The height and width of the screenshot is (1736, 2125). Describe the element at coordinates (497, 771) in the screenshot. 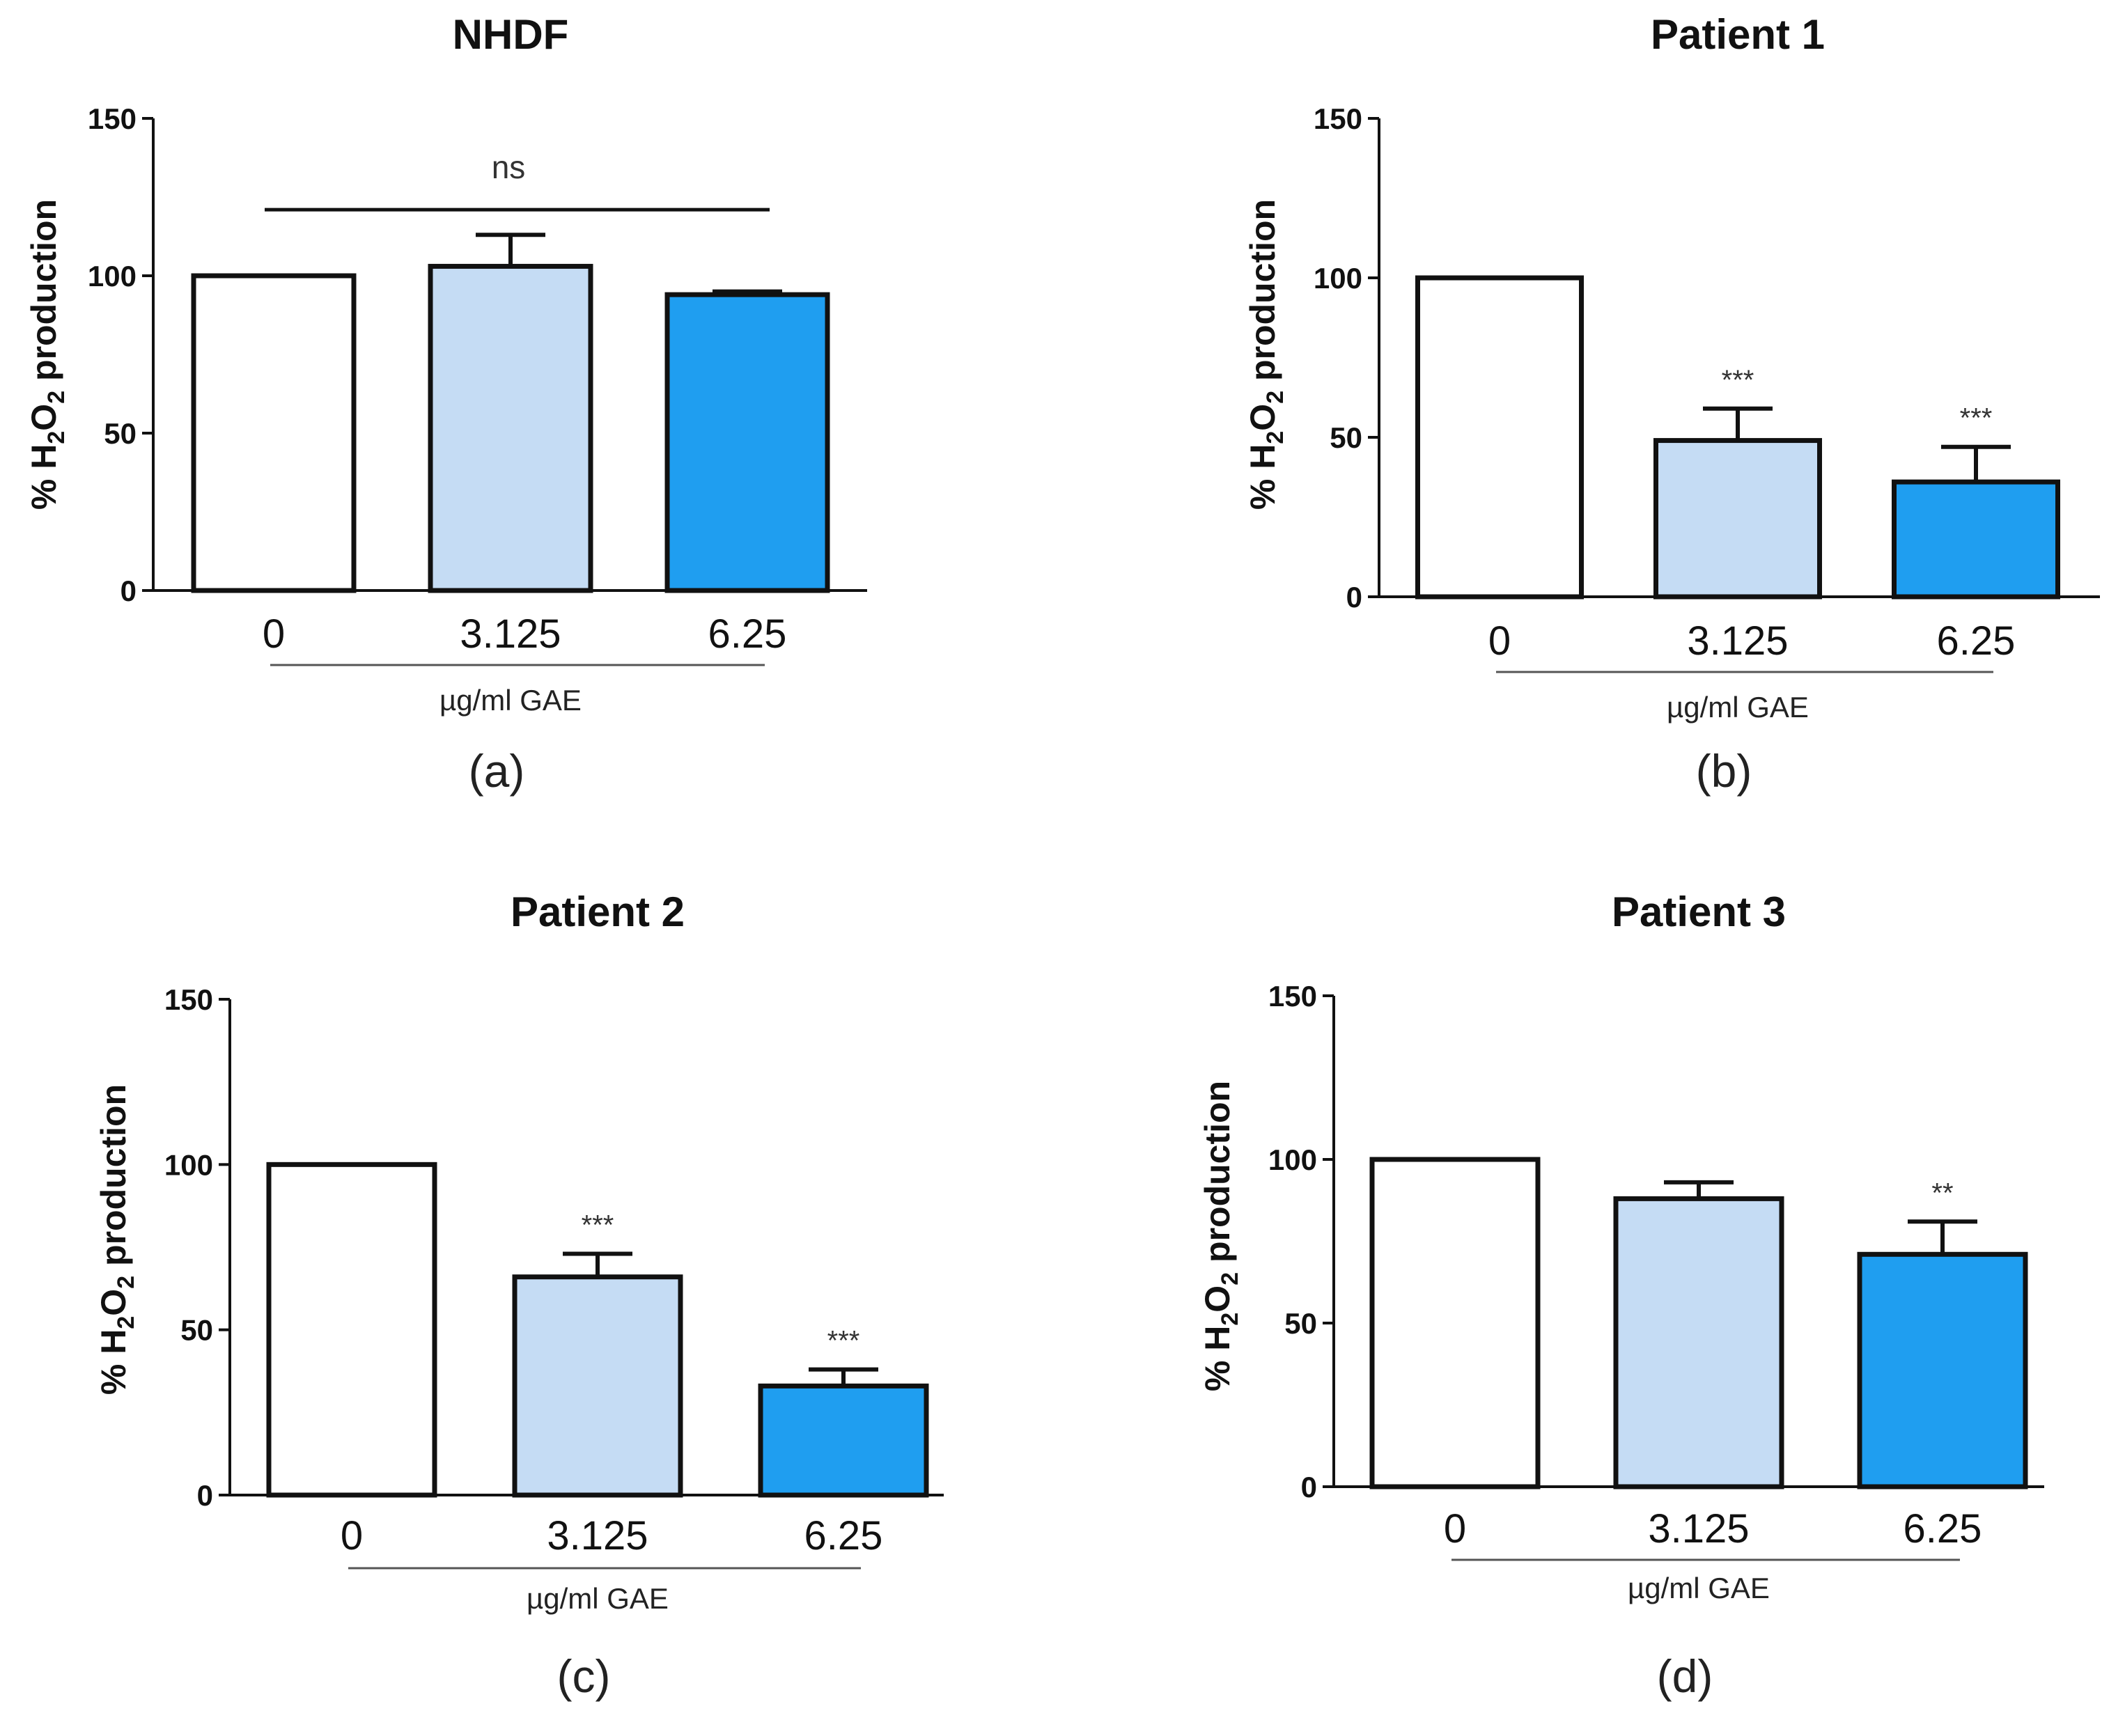

I see `panel-label: (a)` at that location.